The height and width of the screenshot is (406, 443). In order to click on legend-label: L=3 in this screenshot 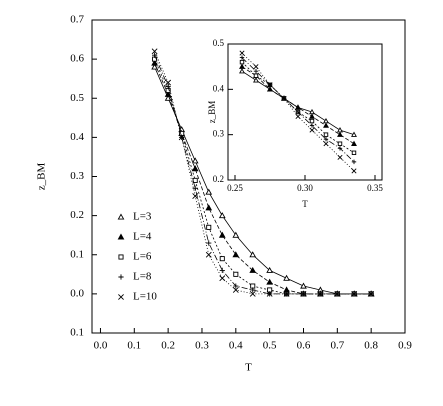, I will do `click(142, 217)`.